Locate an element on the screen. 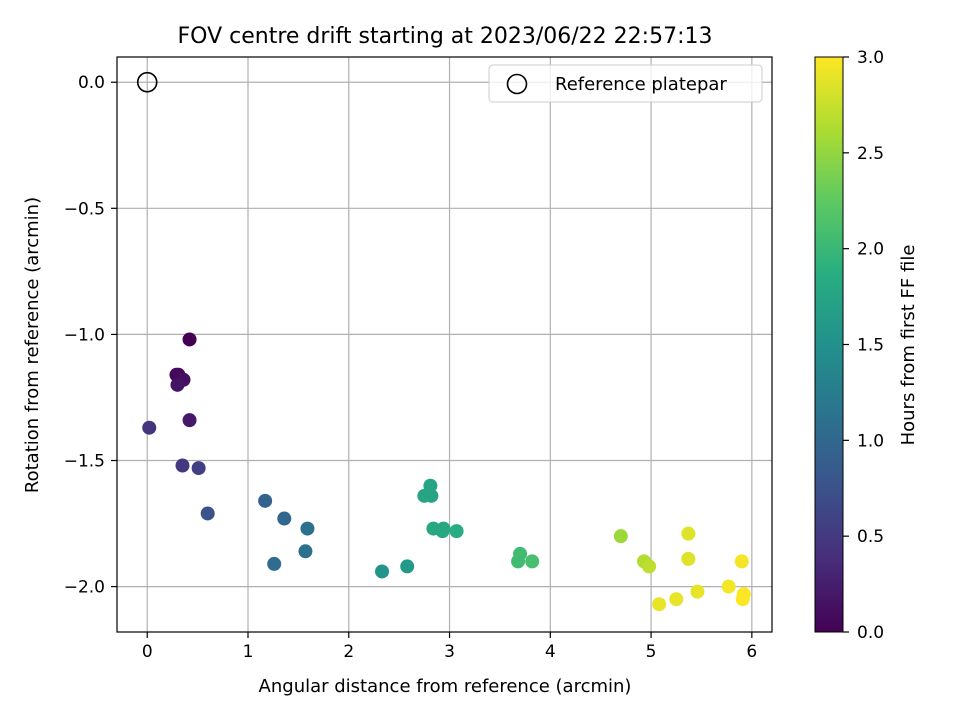 The width and height of the screenshot is (960, 720). legend-marker-open-circle is located at coordinates (517, 84).